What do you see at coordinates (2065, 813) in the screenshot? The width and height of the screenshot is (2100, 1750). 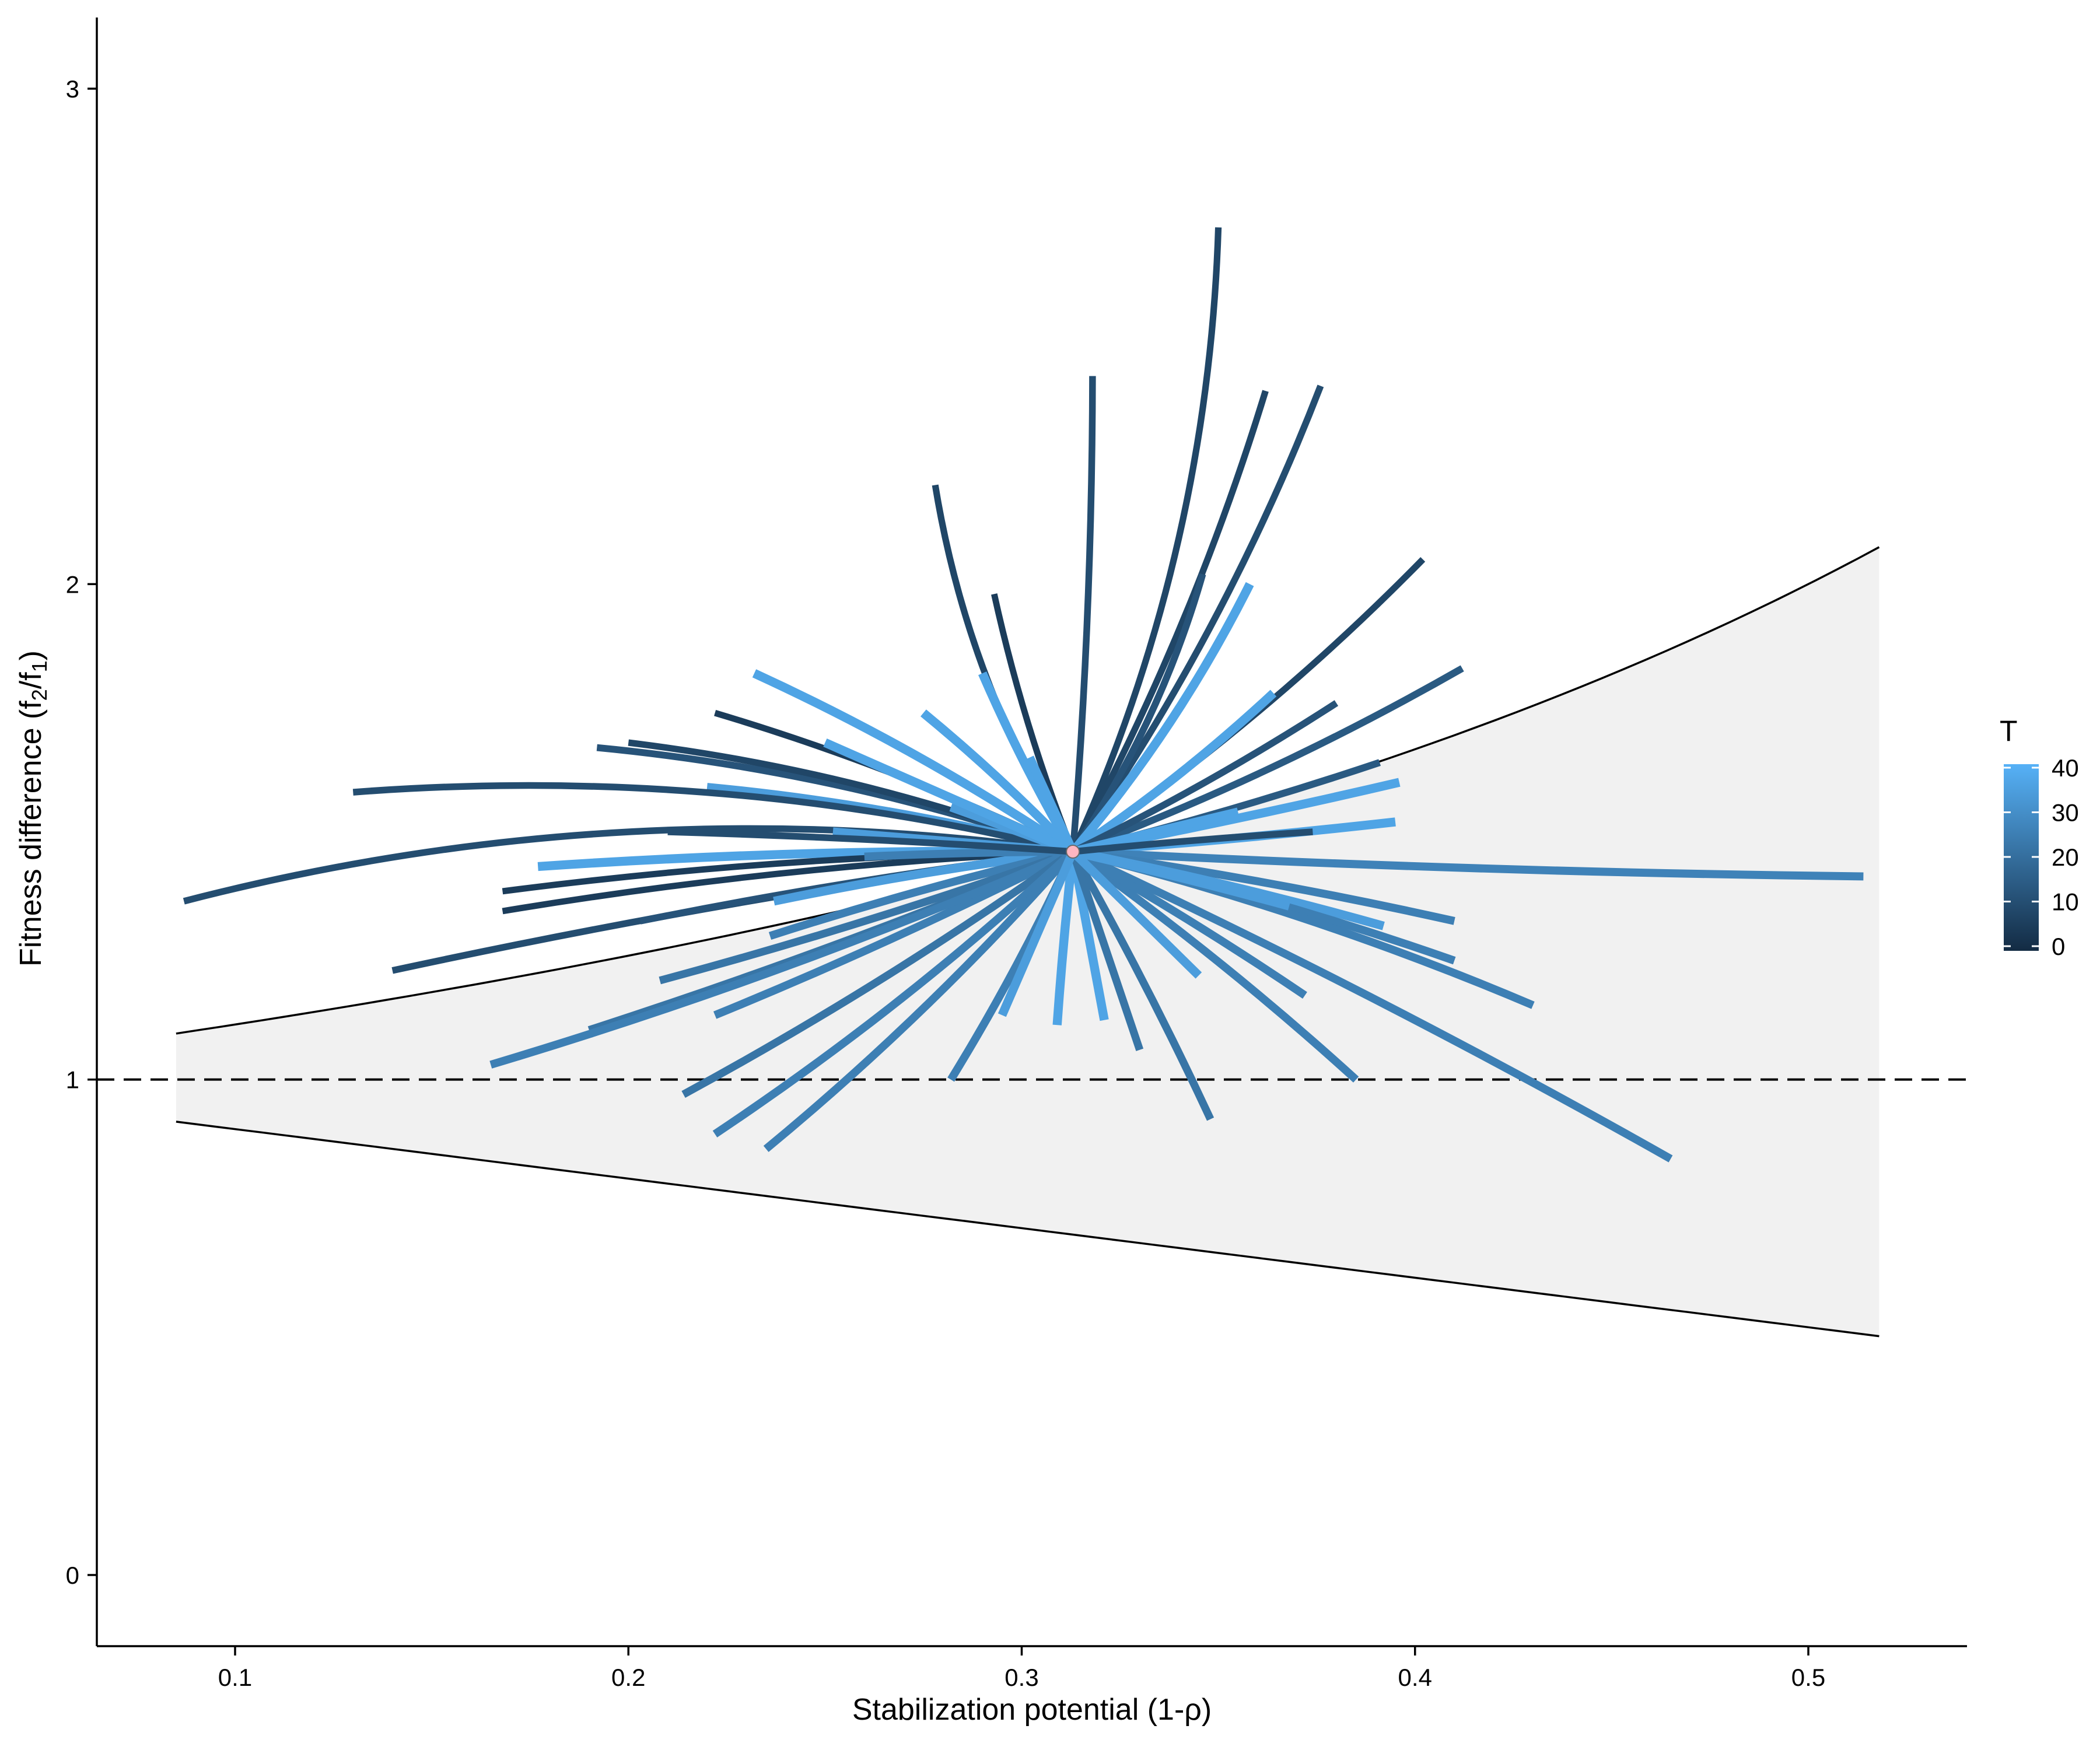 I see `legend-tick-label: 30` at bounding box center [2065, 813].